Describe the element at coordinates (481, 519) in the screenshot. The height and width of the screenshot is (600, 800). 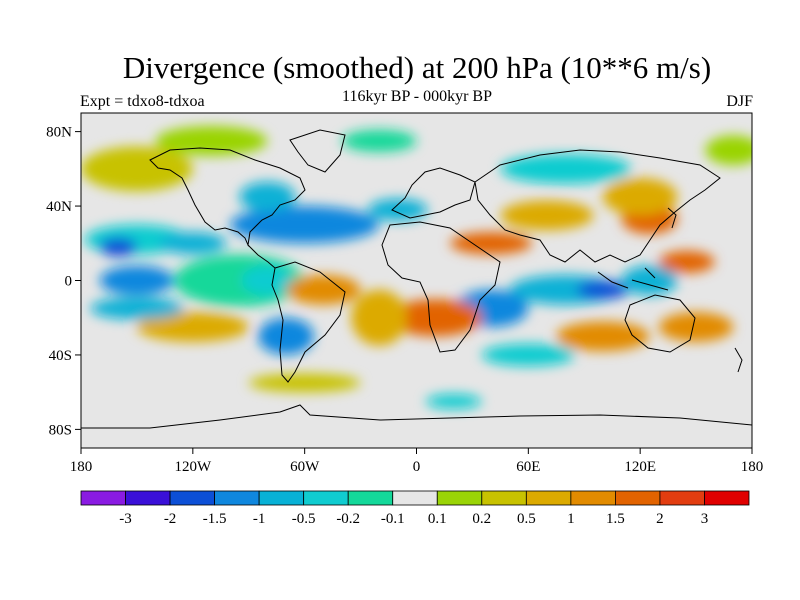
I see `colorbar-label: 0.2` at that location.